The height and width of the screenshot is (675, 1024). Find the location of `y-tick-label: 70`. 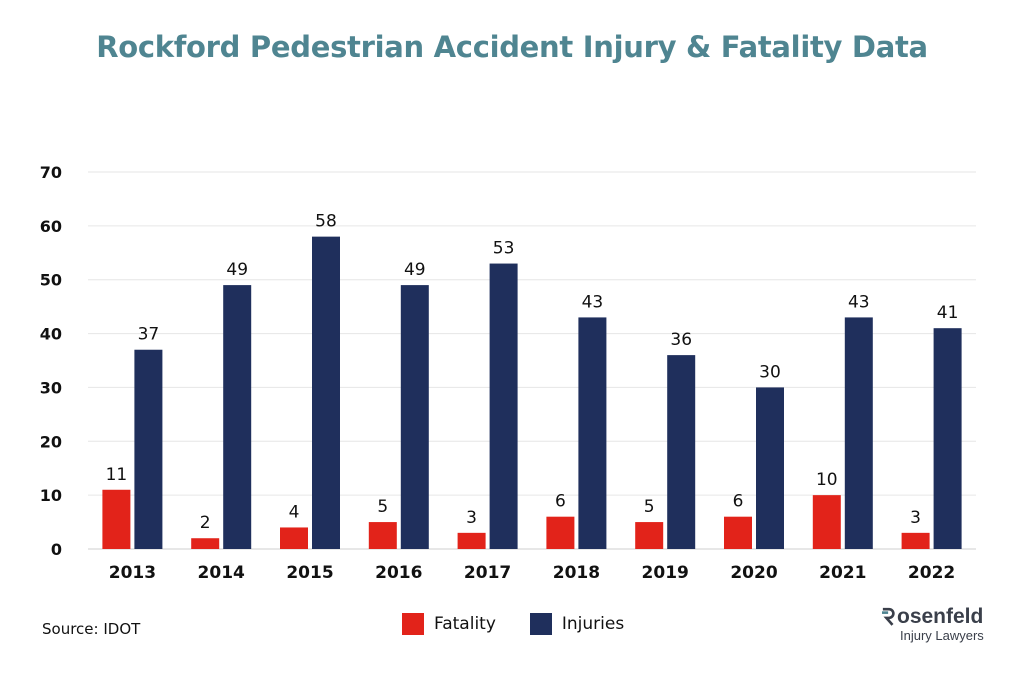

y-tick-label: 70 is located at coordinates (51, 172).